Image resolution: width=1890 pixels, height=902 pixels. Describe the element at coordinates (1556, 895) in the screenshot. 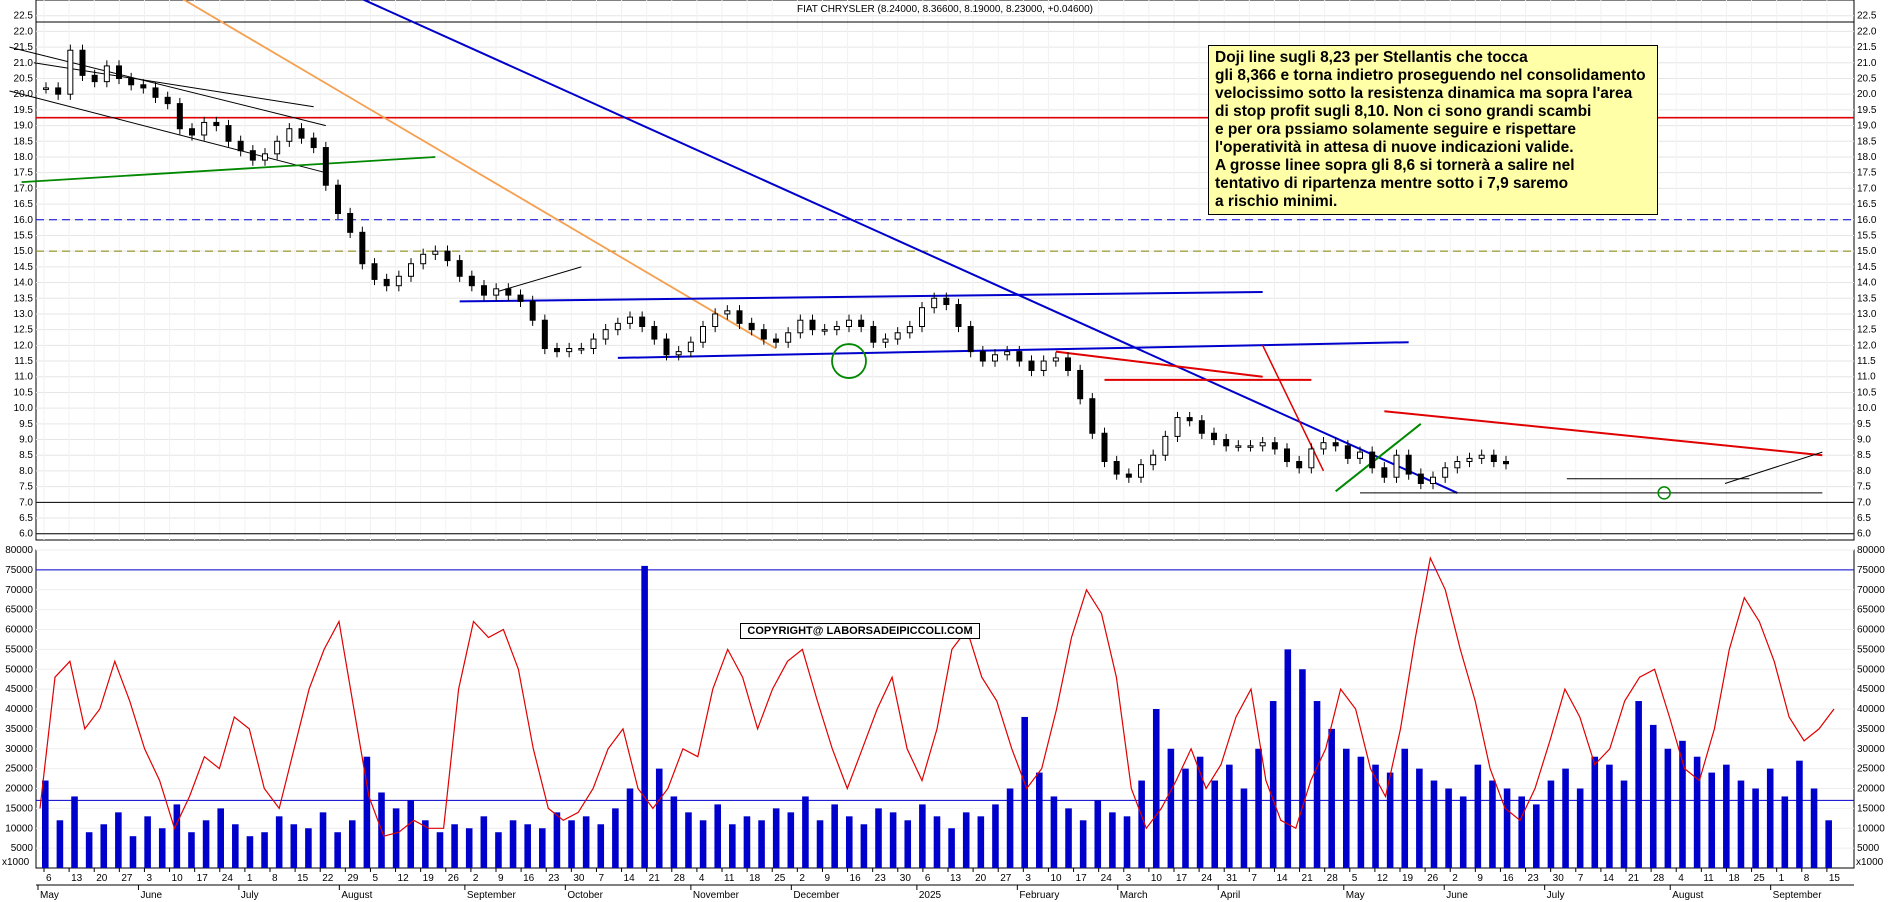

I see `month-tick-label: July` at that location.